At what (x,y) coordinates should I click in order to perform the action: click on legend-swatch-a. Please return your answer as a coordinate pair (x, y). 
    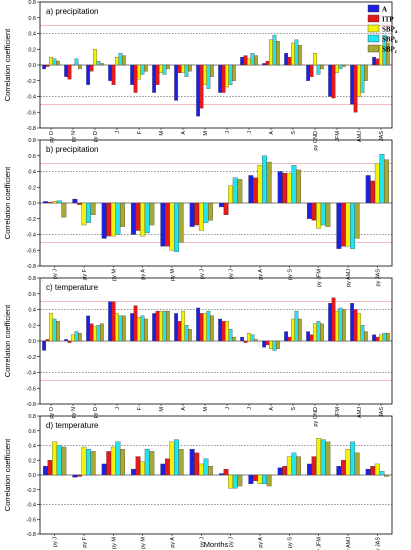
    Looking at the image, I should click on (373, 8).